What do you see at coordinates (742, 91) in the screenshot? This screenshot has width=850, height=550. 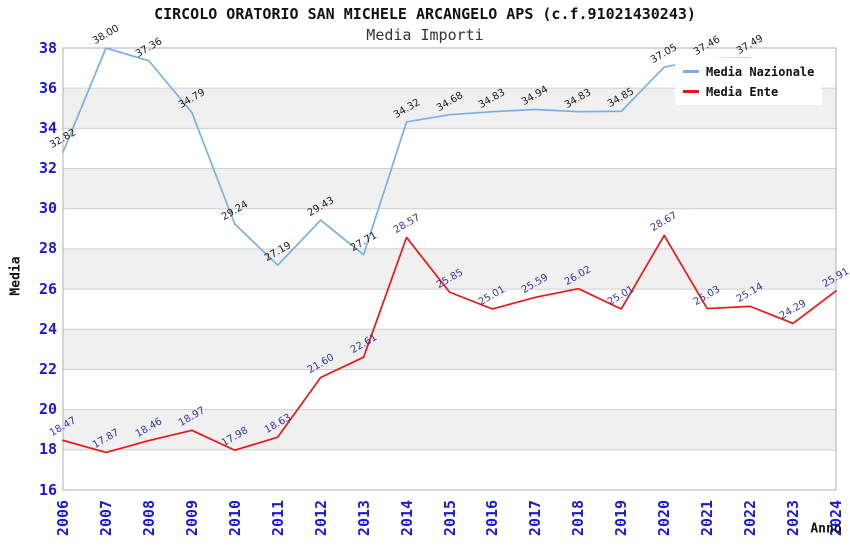 I see `legend-label: Media Ente` at bounding box center [742, 91].